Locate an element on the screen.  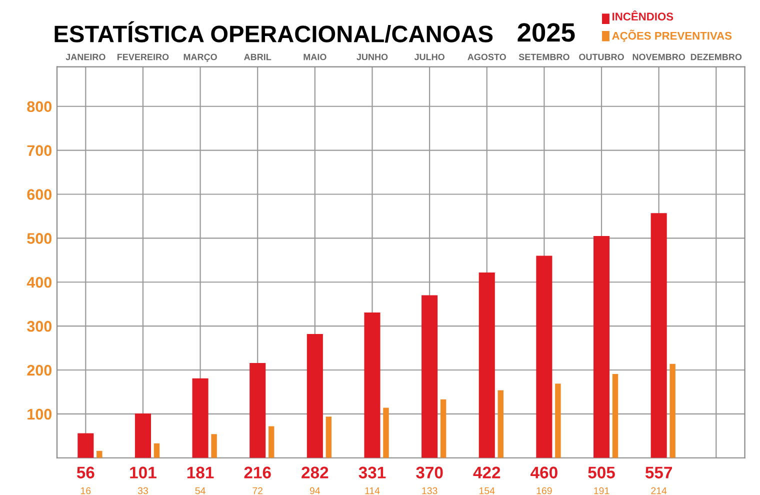
data-label: 191 is located at coordinates (602, 490).